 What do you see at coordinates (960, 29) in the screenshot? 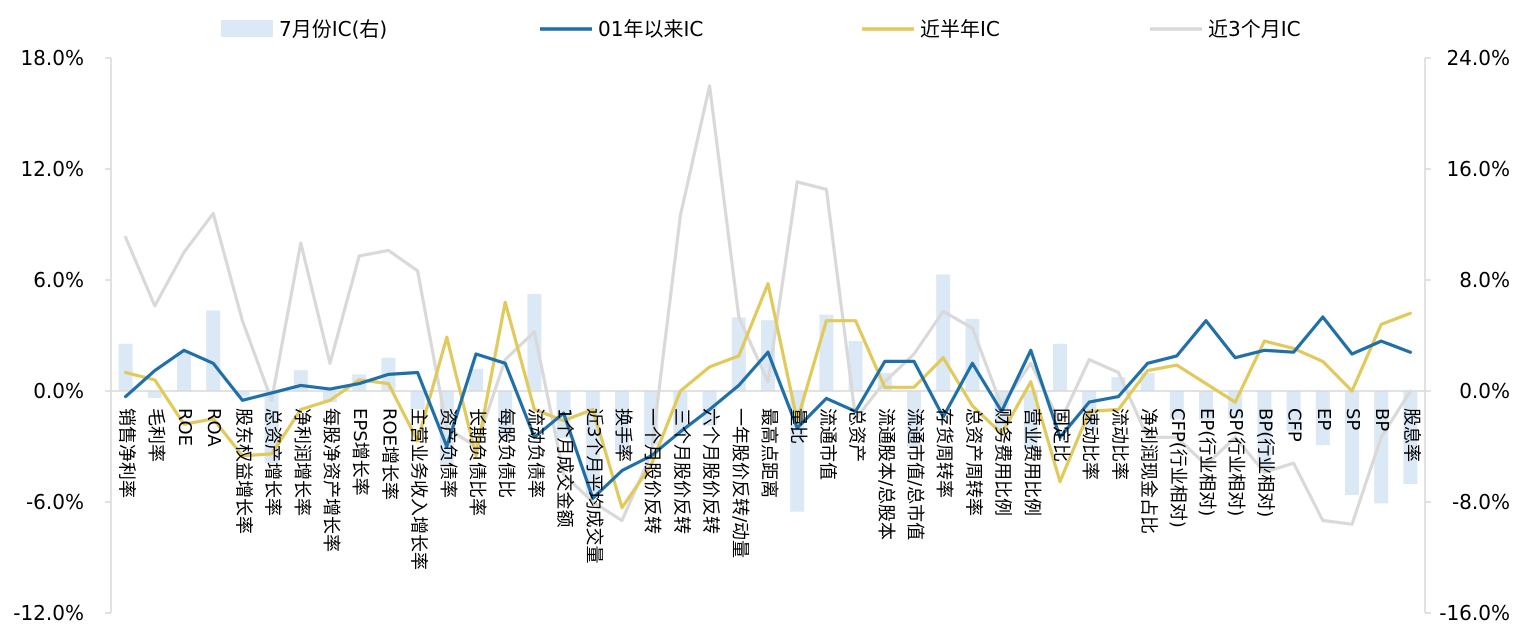
I see `legend-label: 近半年IC` at bounding box center [960, 29].